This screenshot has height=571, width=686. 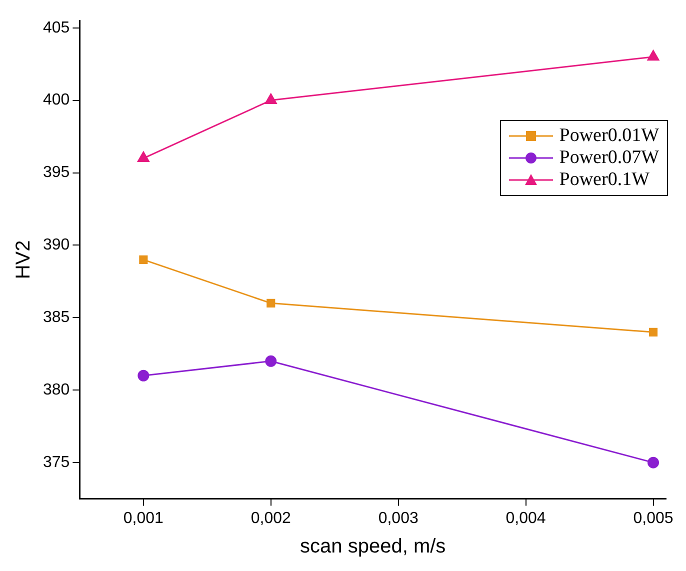 I want to click on y-tick-label: 405, so click(x=56, y=27).